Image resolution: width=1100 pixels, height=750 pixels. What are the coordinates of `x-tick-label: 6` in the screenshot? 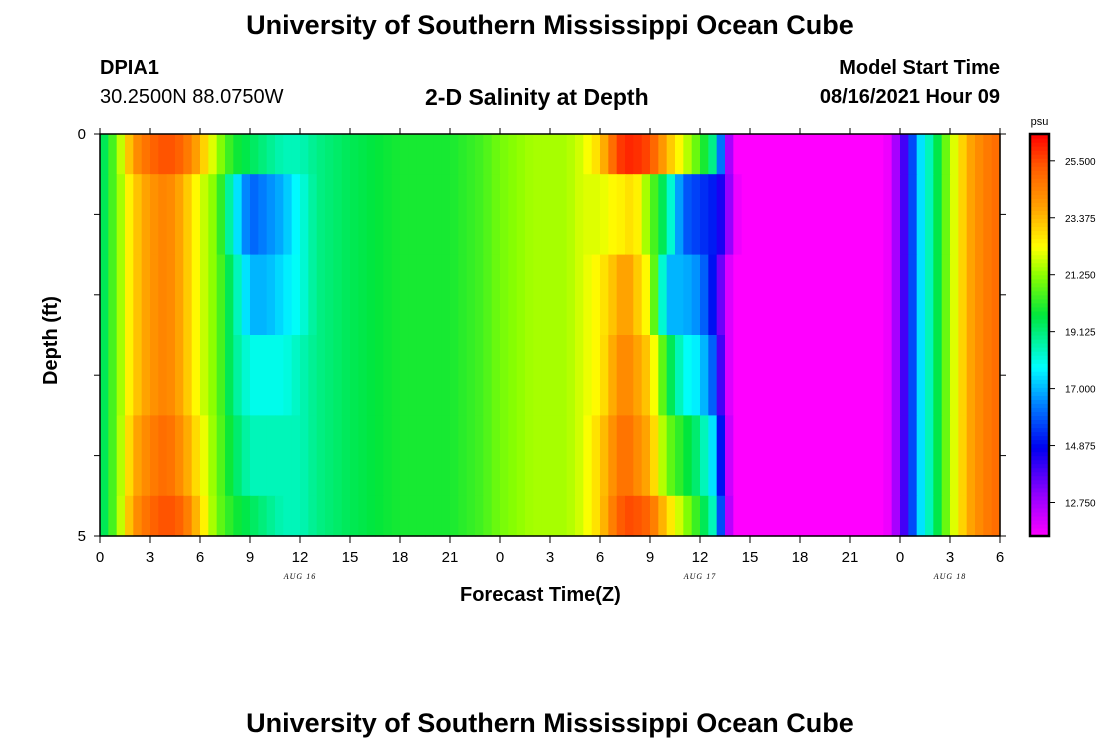 It's located at (600, 557).